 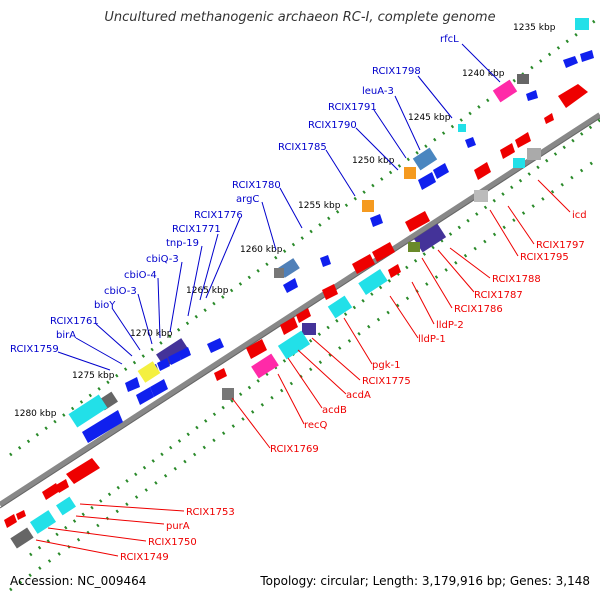 I want to click on gene-label: RCIX1775, so click(x=386, y=381).